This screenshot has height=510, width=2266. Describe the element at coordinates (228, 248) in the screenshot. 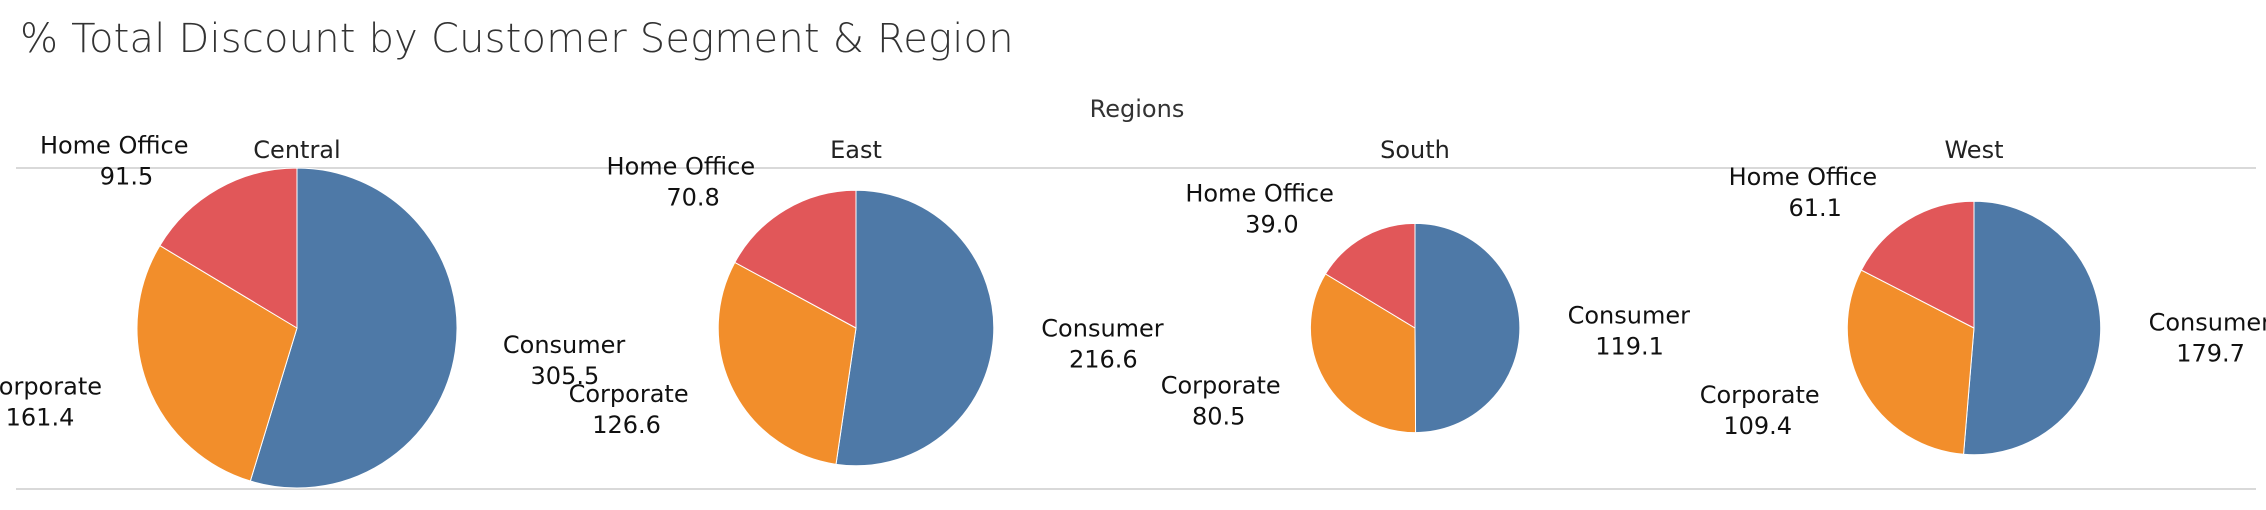

I see `pie-slice-central-home-office` at that location.